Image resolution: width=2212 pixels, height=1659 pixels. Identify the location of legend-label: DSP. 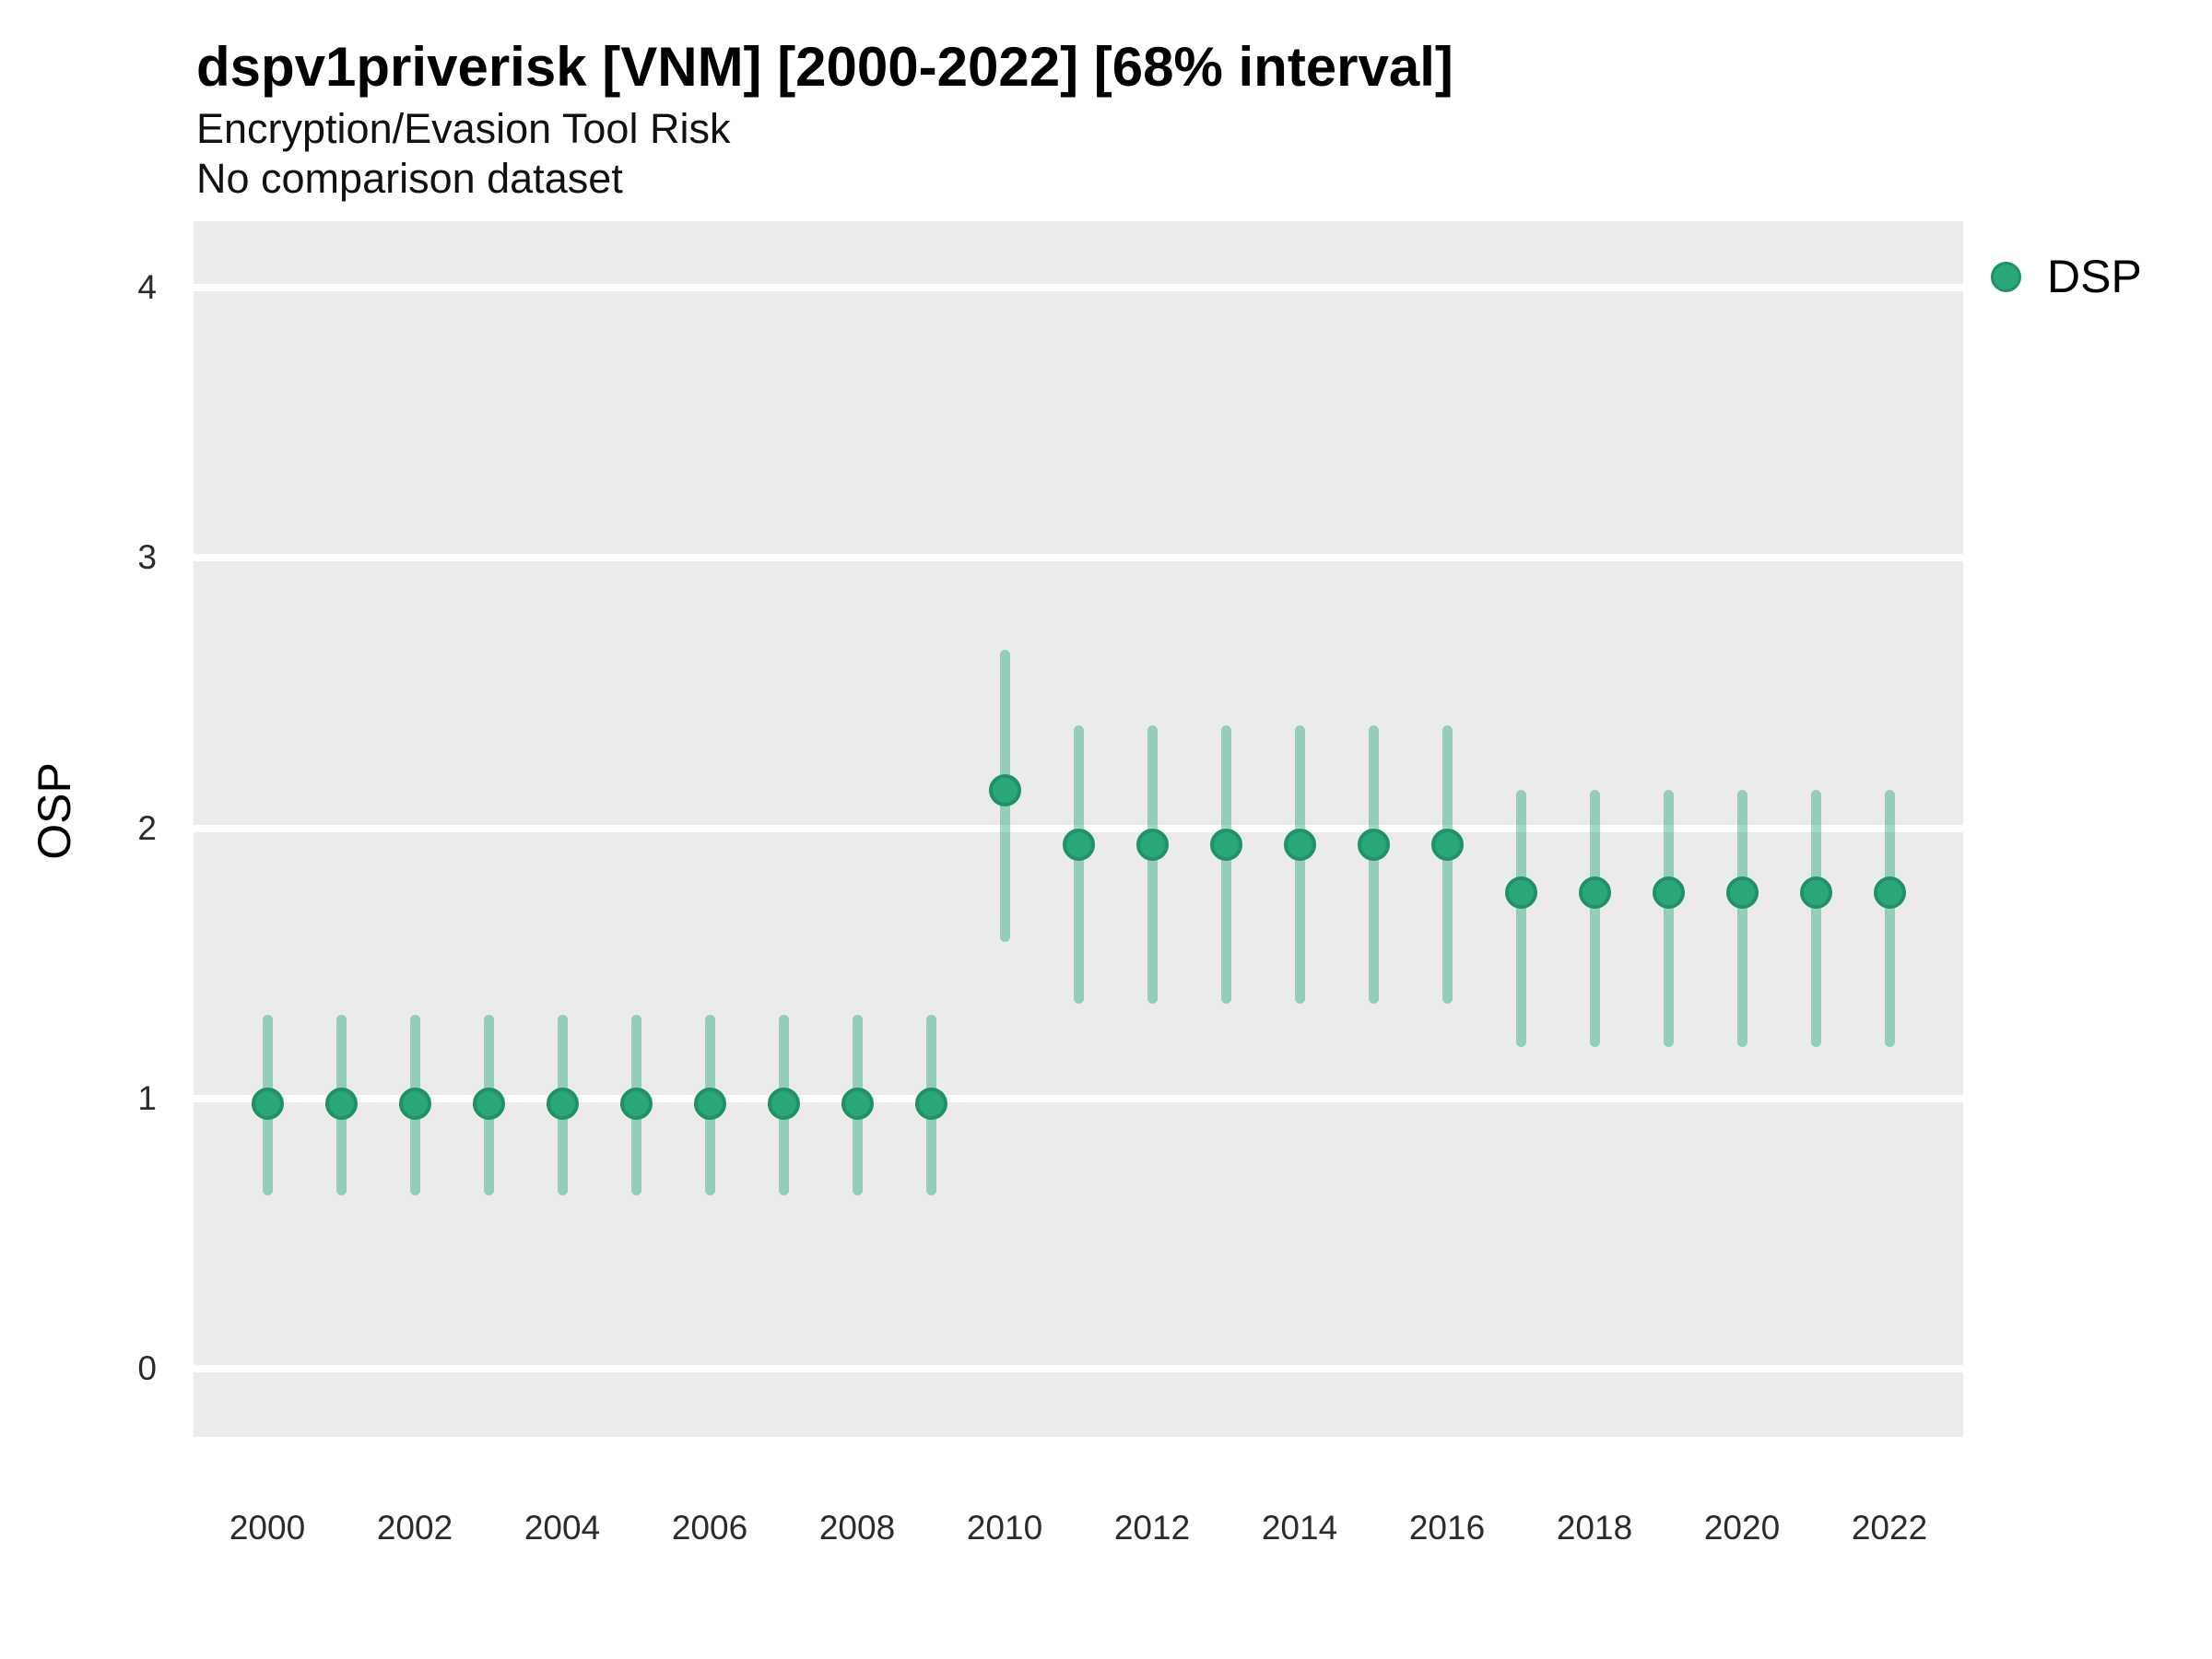
(2094, 276).